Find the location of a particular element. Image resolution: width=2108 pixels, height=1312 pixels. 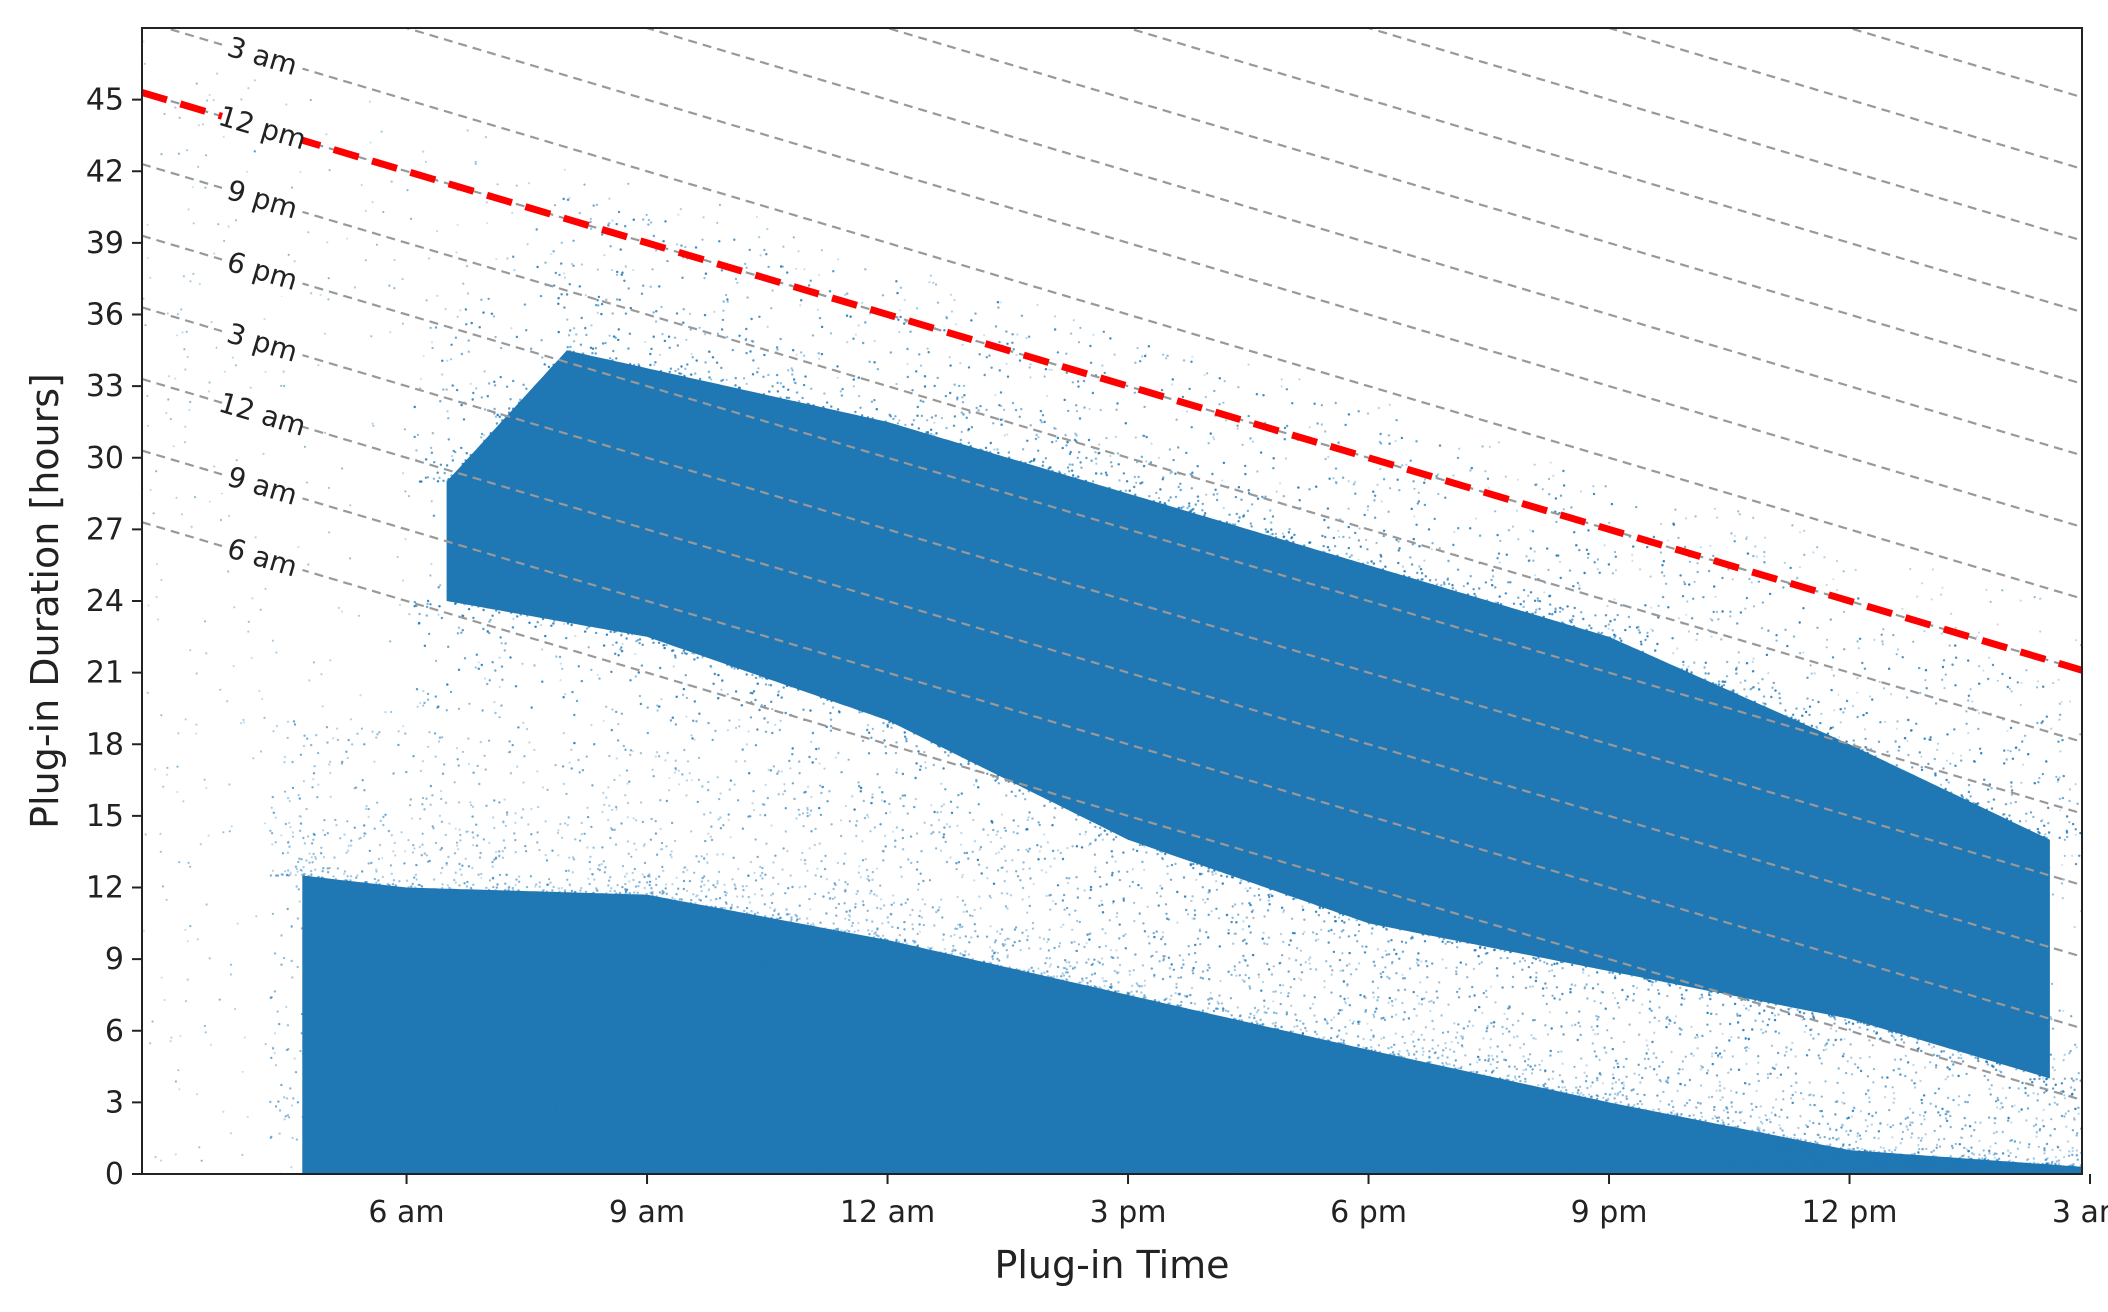

y-tick-label-10: 27 is located at coordinates (105, 529).